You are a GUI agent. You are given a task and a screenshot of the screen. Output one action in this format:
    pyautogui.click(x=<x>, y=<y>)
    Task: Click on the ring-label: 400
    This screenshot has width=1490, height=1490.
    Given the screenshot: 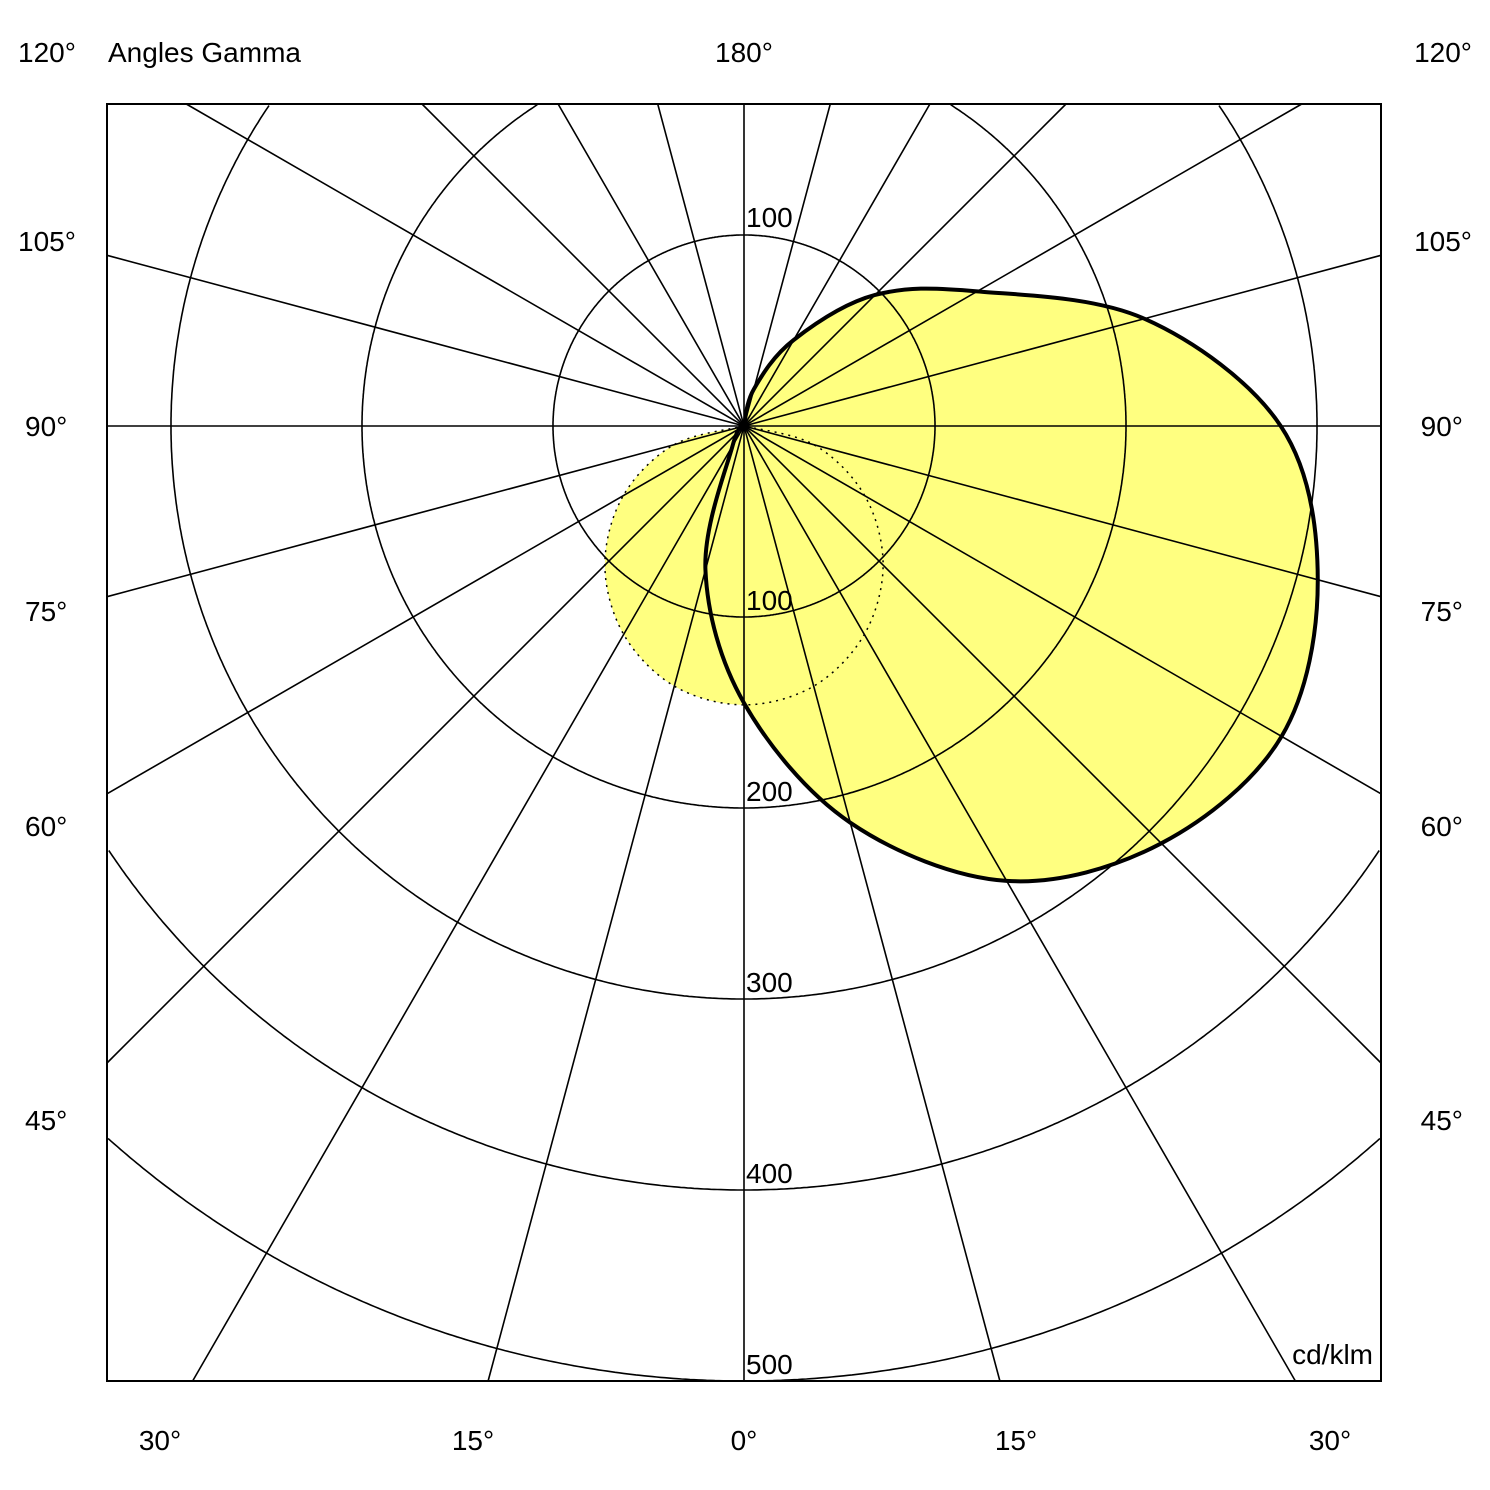 What is the action you would take?
    pyautogui.click(x=769, y=1173)
    